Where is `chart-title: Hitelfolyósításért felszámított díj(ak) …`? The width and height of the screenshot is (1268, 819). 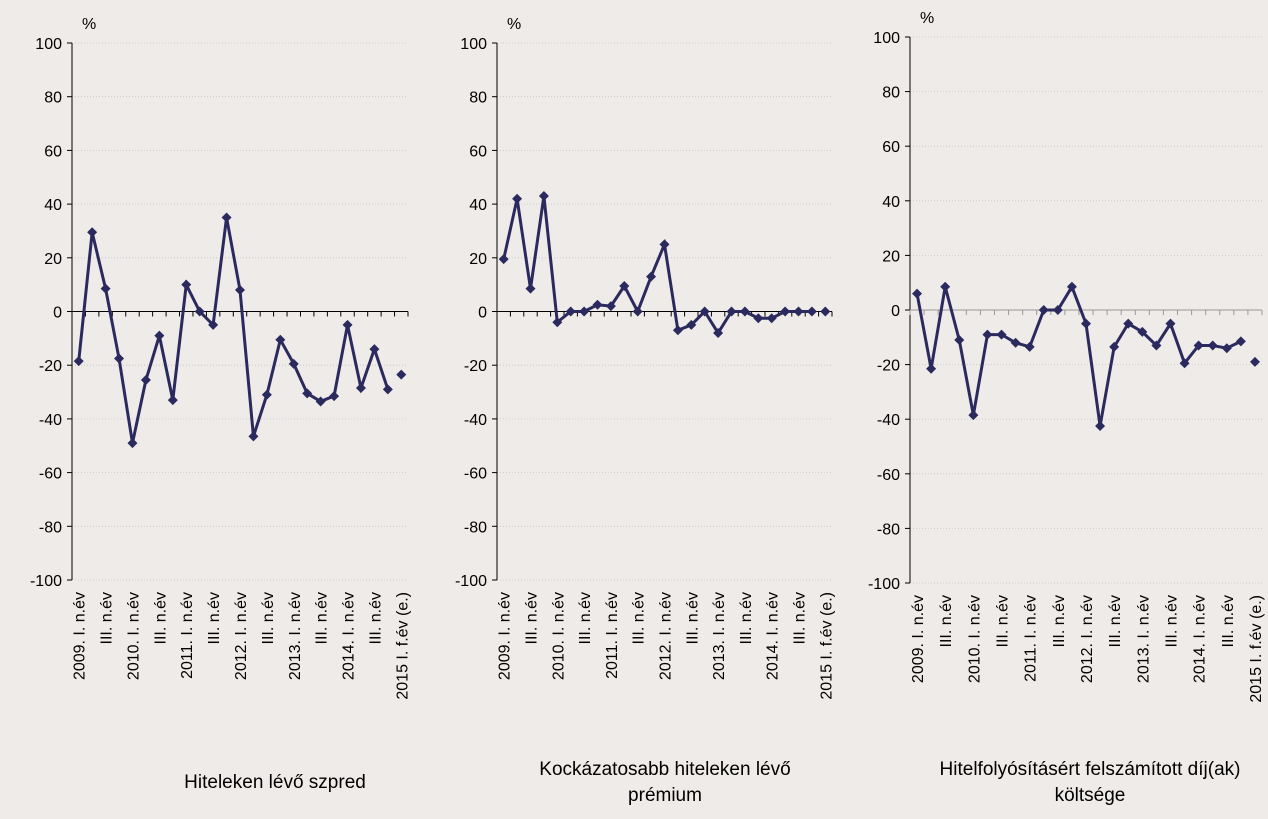
chart-title: Hitelfolyósításért felszámított díj(ak) … is located at coordinates (1090, 782).